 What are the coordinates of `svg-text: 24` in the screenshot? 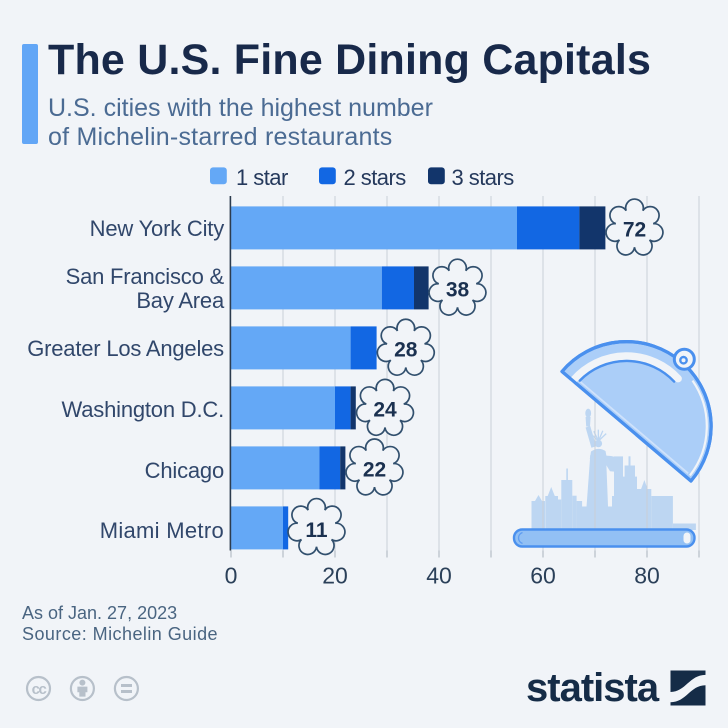 It's located at (385, 410).